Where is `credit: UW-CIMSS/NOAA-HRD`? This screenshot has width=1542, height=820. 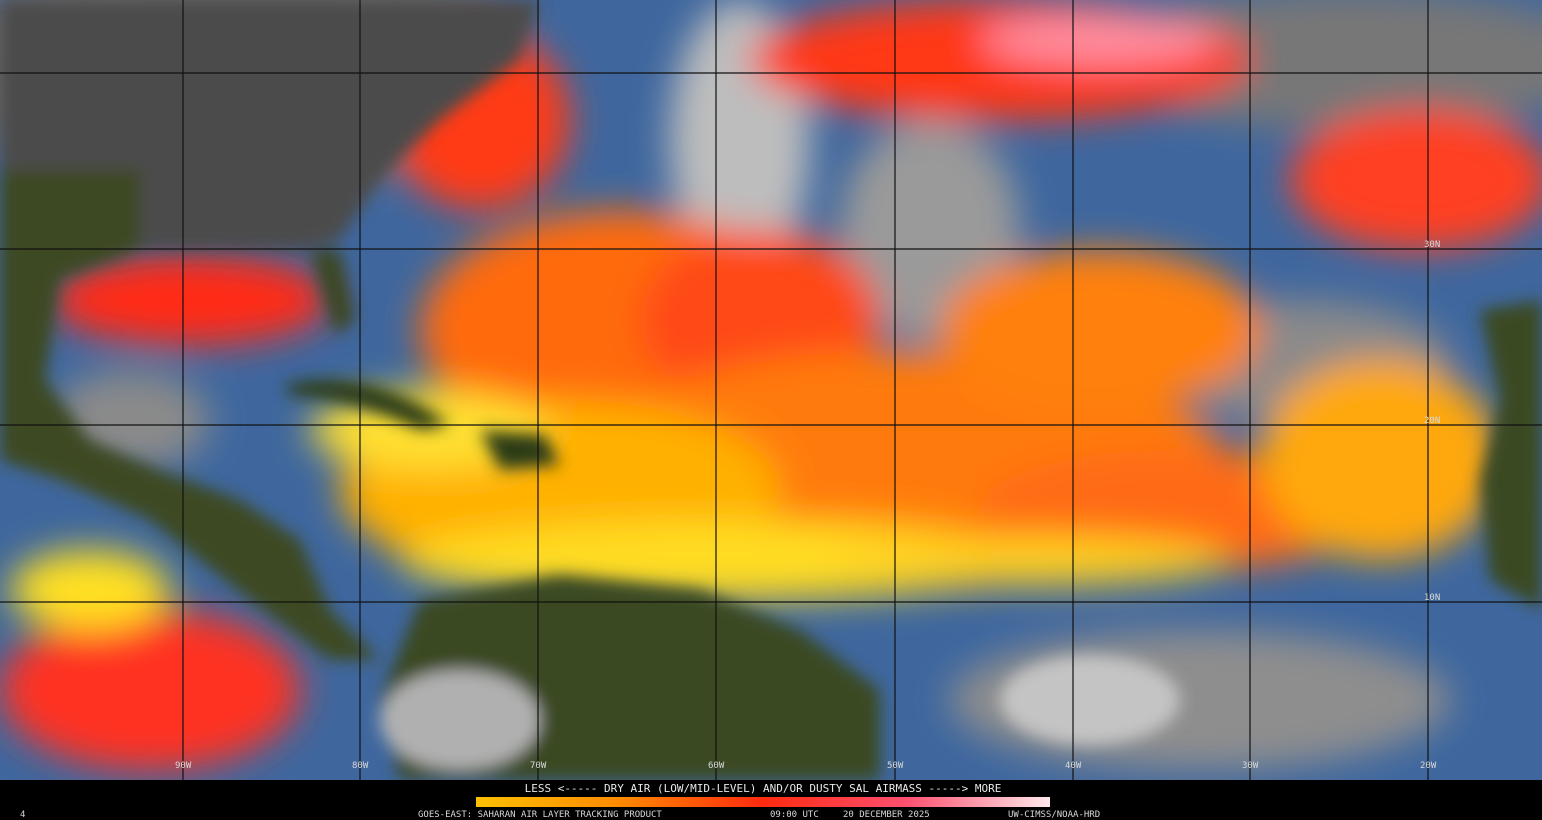 credit: UW-CIMSS/NOAA-HRD is located at coordinates (1054, 815).